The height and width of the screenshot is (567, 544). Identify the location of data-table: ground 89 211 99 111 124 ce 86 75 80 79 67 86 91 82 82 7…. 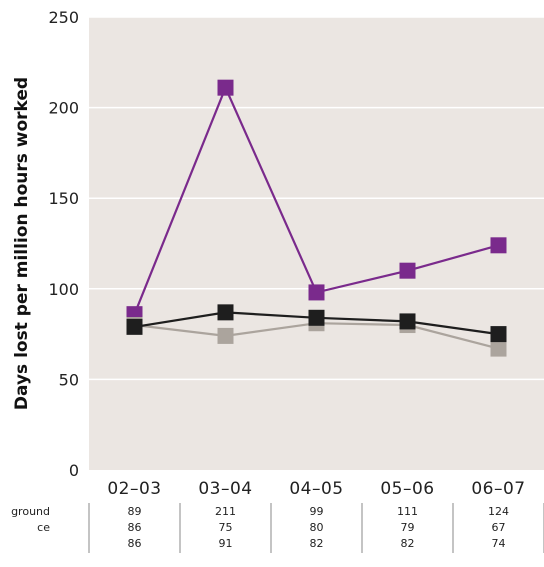
(277, 528).